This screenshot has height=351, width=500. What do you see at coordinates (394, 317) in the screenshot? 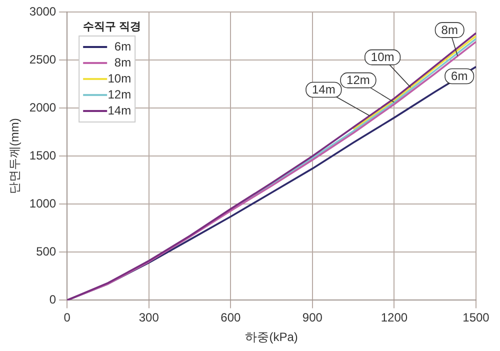
I see `x-tick-label: 1200` at bounding box center [394, 317].